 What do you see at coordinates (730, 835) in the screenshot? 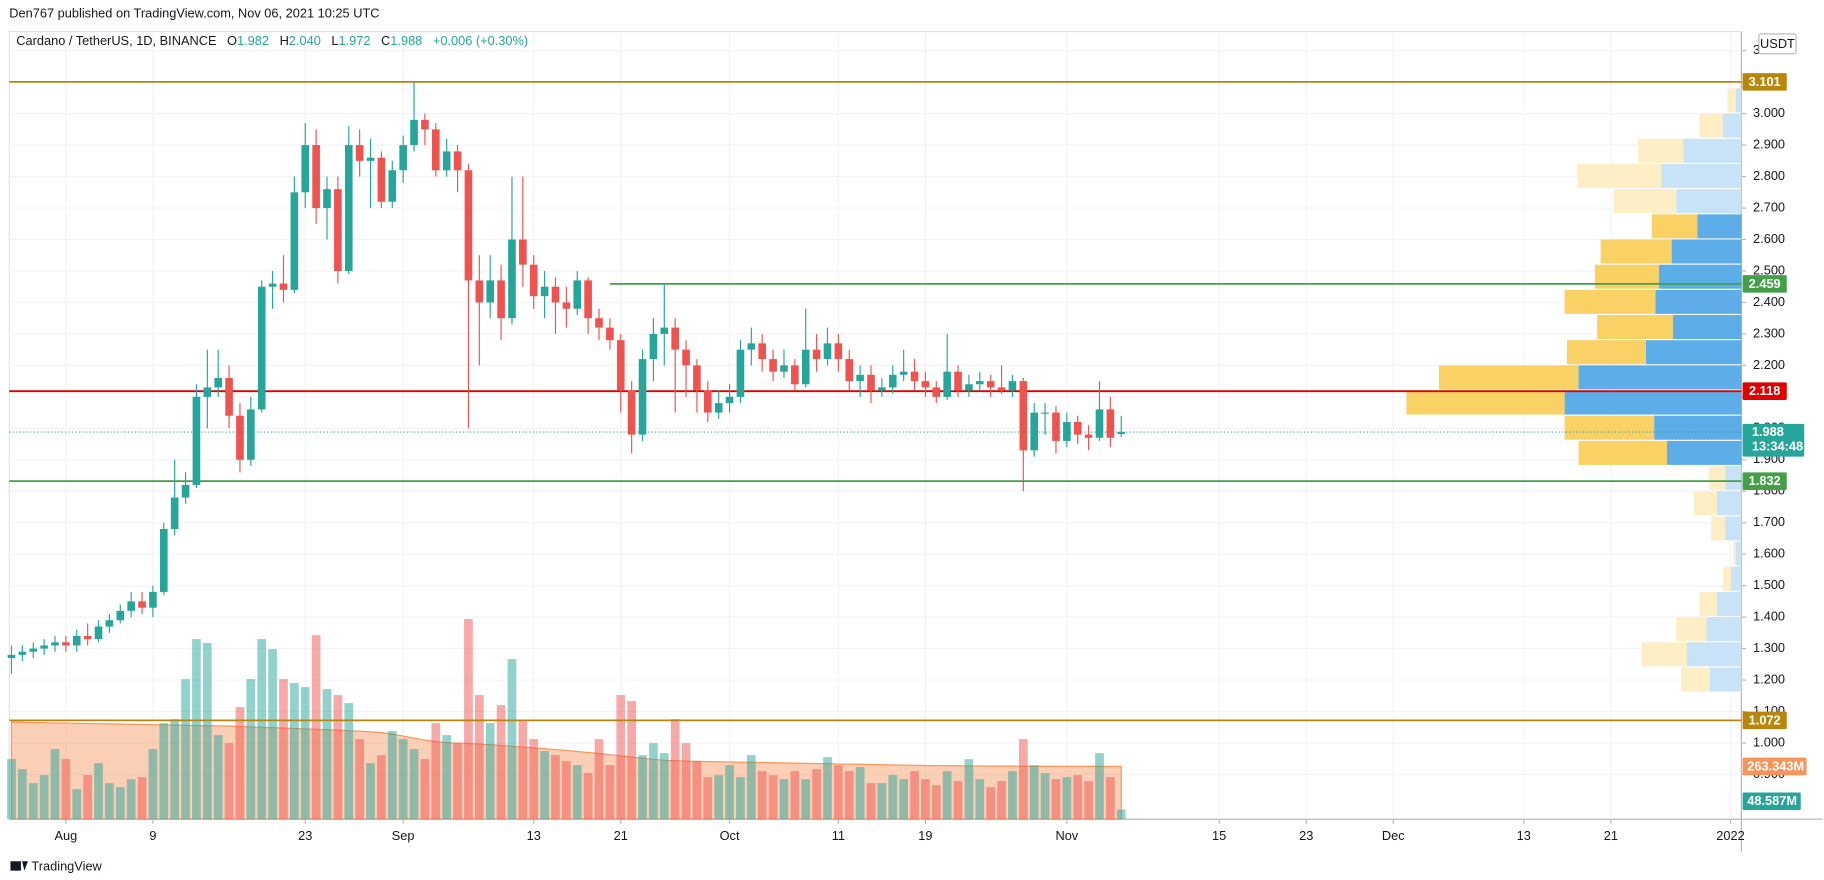
I see `x-tick-label: Oct` at bounding box center [730, 835].